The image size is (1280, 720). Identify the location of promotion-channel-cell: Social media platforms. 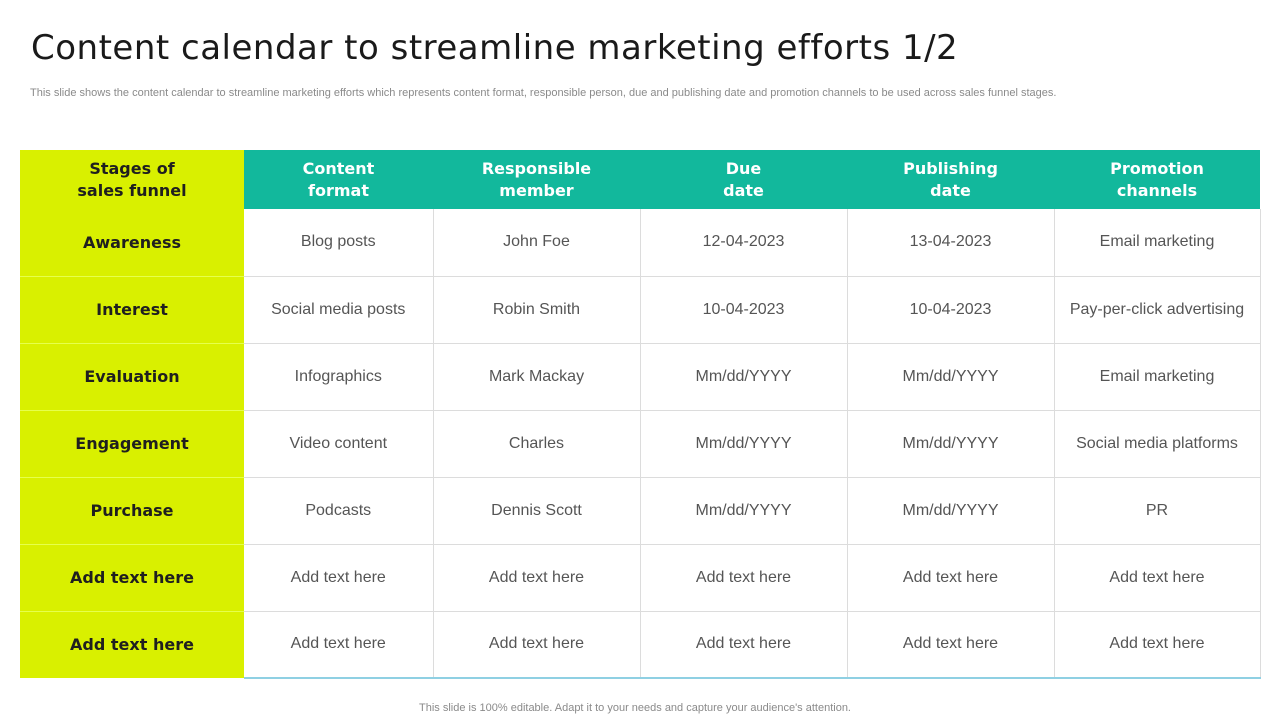
(1157, 444).